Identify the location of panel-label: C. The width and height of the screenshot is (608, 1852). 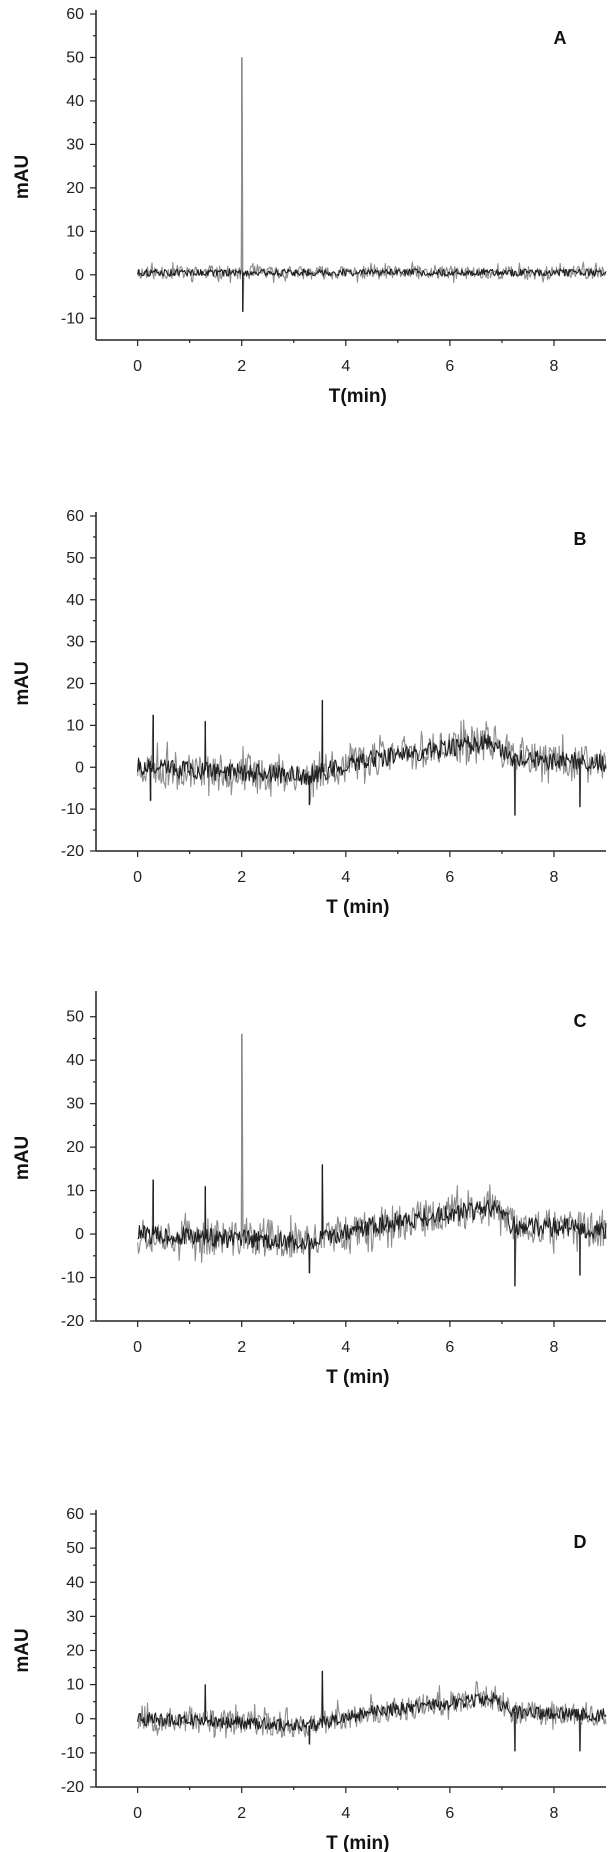
(580, 1021).